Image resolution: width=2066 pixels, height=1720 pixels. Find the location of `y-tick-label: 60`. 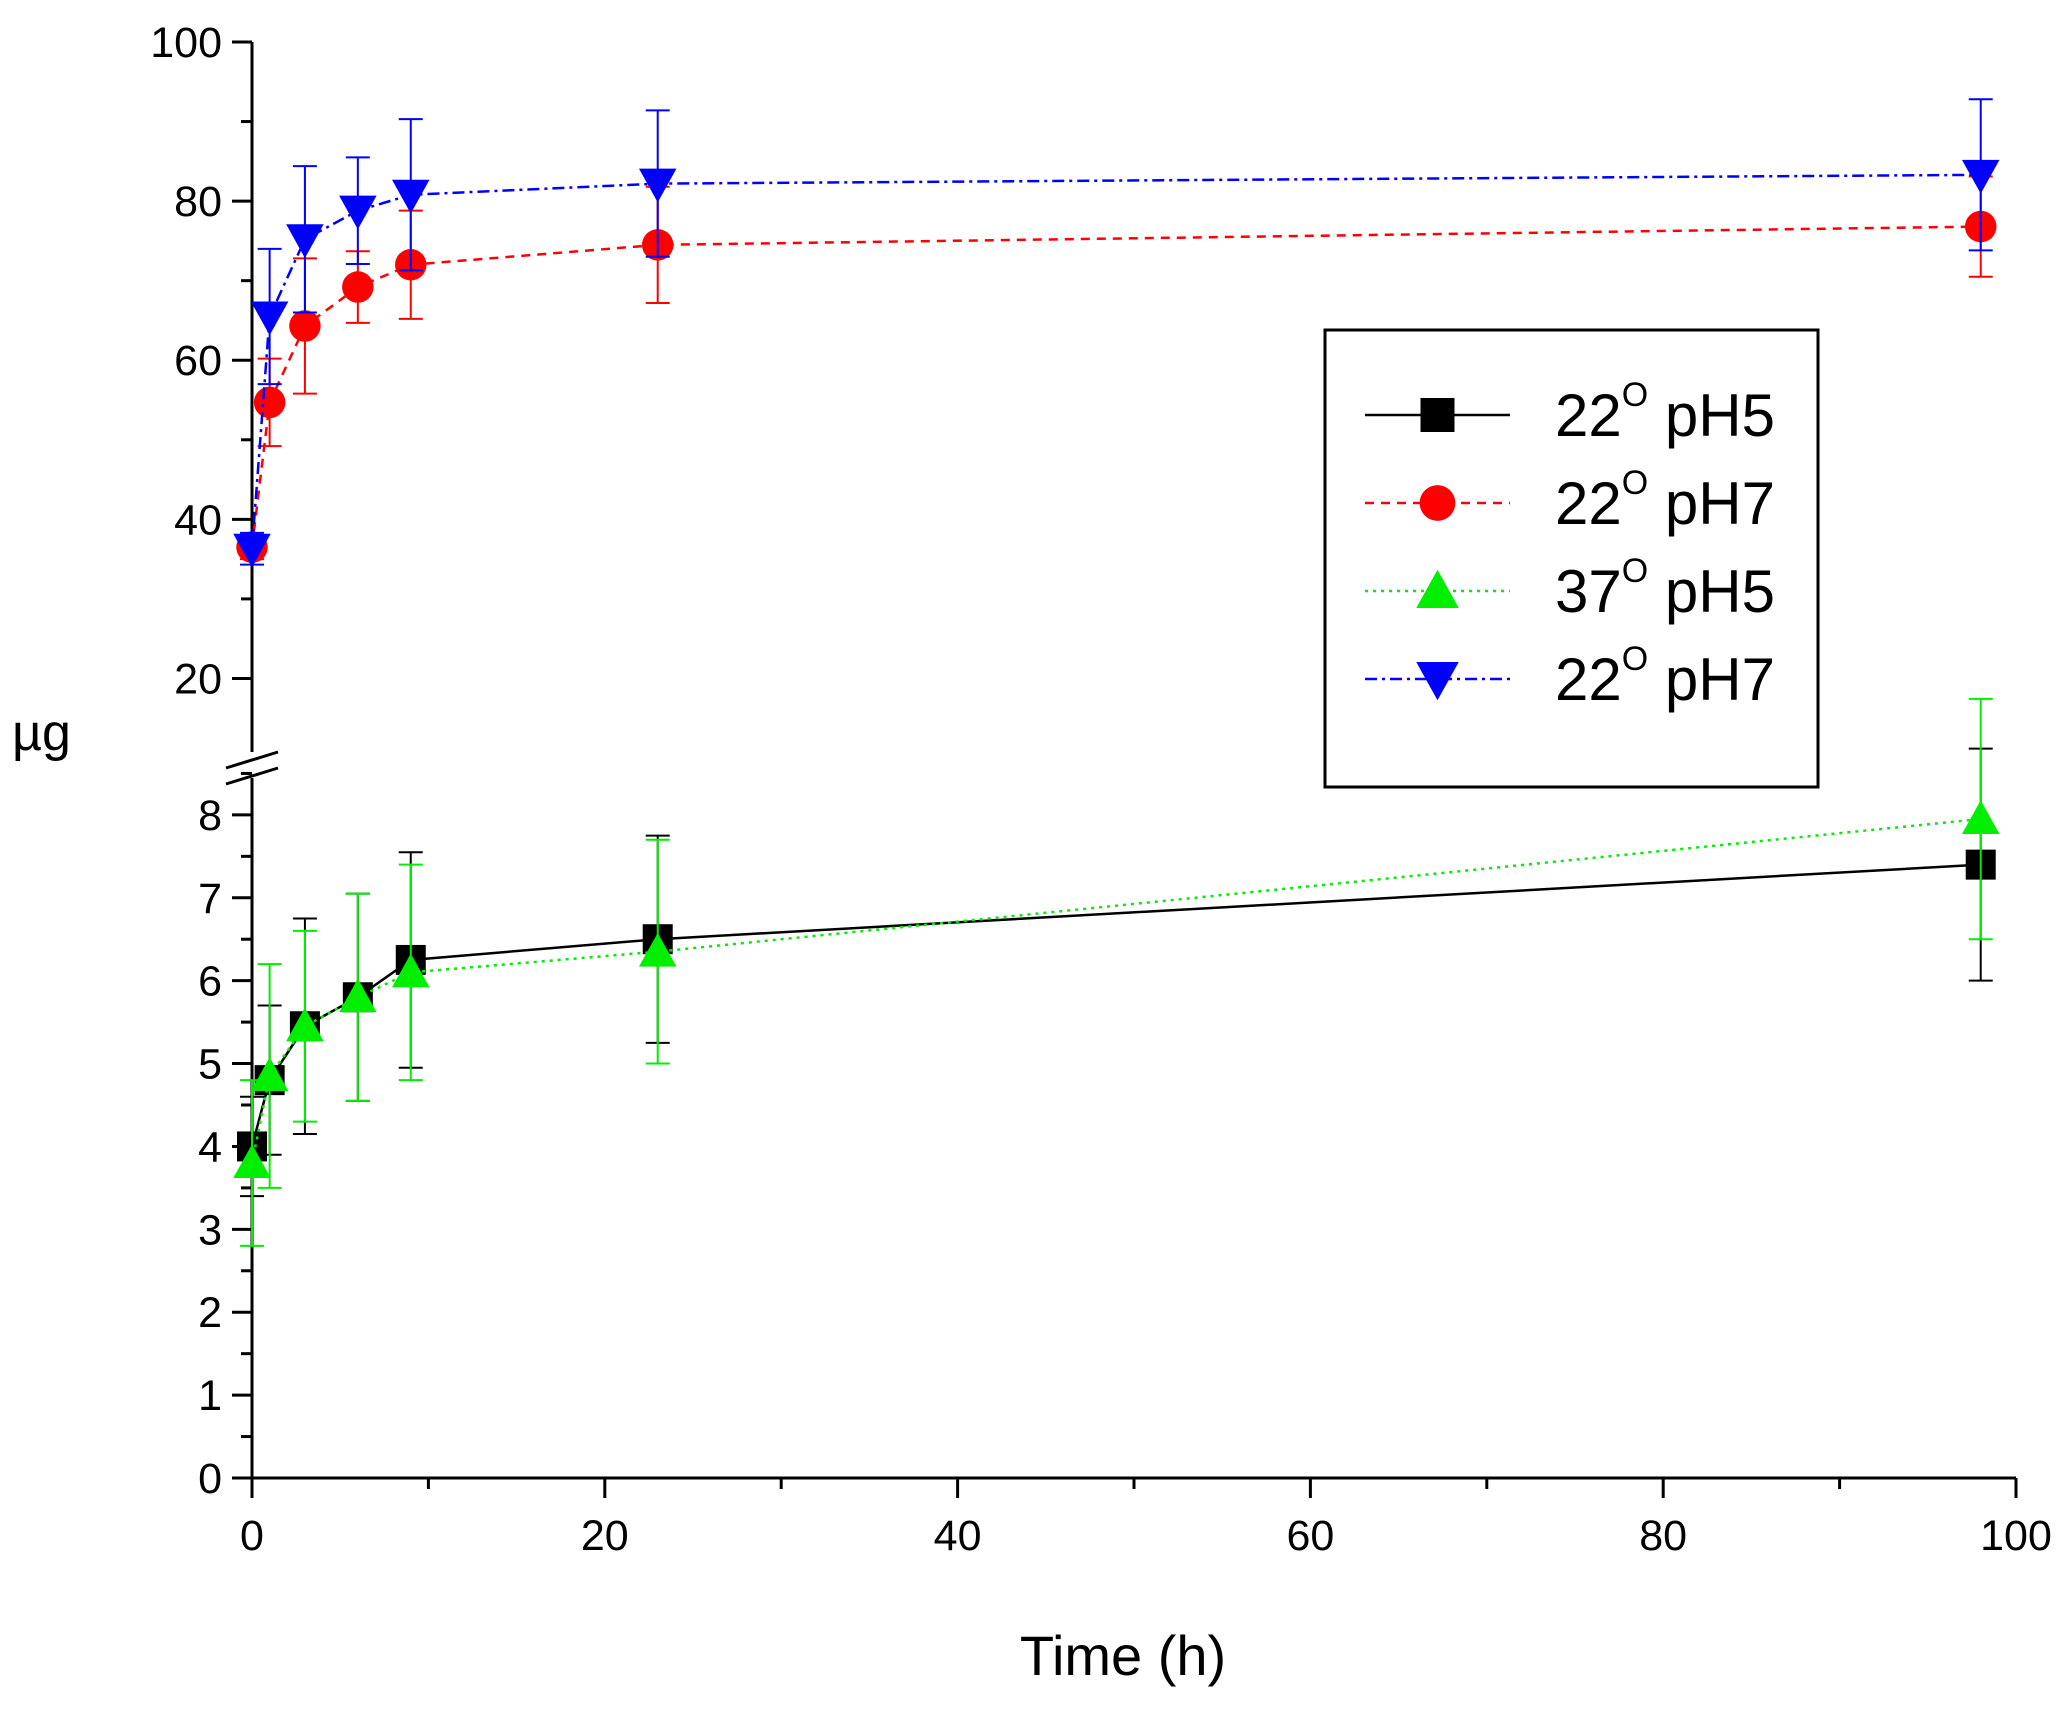

y-tick-label: 60 is located at coordinates (198, 361).